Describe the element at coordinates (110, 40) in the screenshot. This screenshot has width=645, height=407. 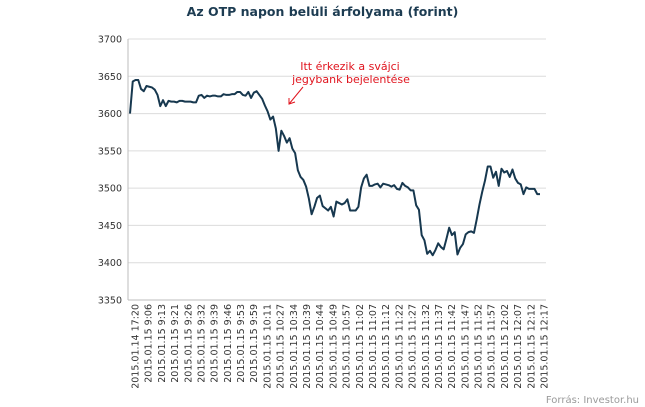
I see `y-tick-label: 3700` at that location.